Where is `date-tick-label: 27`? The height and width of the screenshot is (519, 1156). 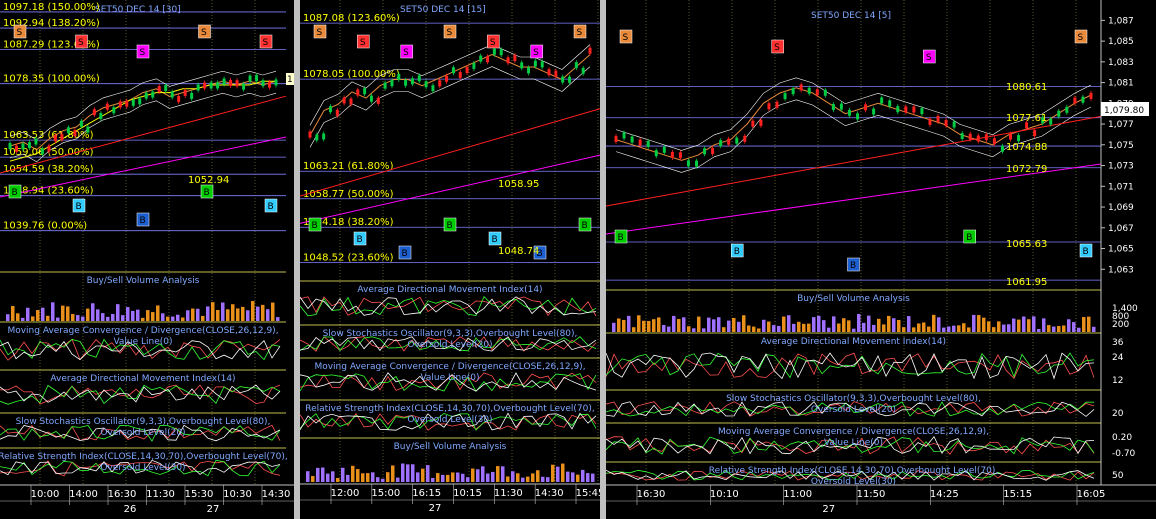 date-tick-label: 27 is located at coordinates (435, 508).